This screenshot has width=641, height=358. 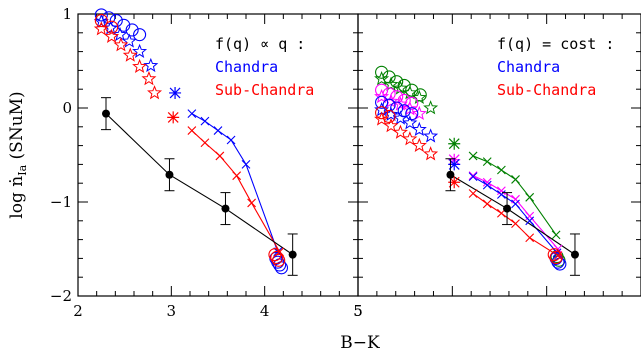 I want to click on x-tick-label: 3, so click(x=172, y=311).